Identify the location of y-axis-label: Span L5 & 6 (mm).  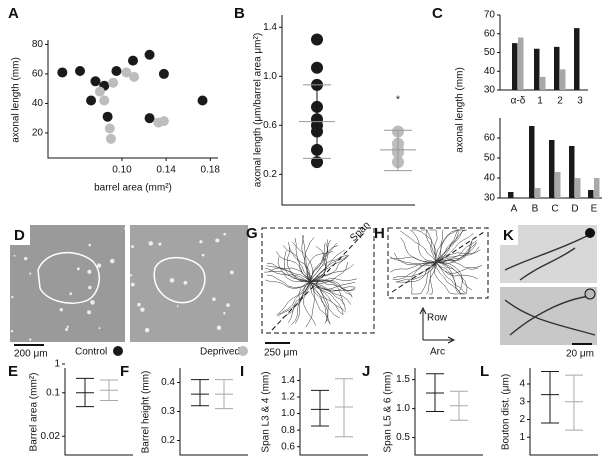
(388, 411).